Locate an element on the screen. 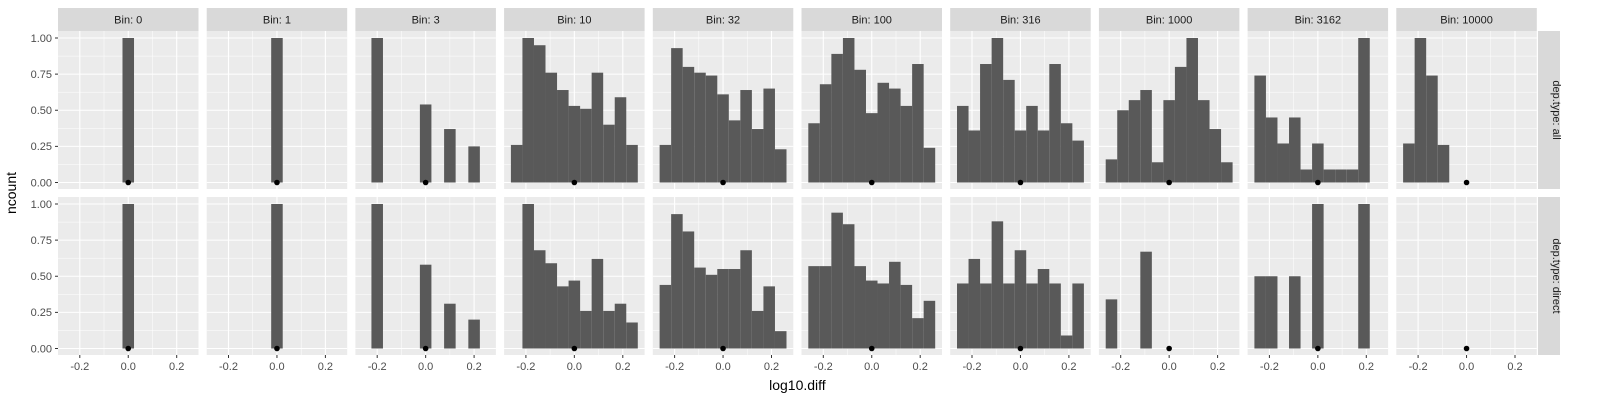 The image size is (1600, 400). facet-strip-label: Bin: 316 is located at coordinates (1020, 21).